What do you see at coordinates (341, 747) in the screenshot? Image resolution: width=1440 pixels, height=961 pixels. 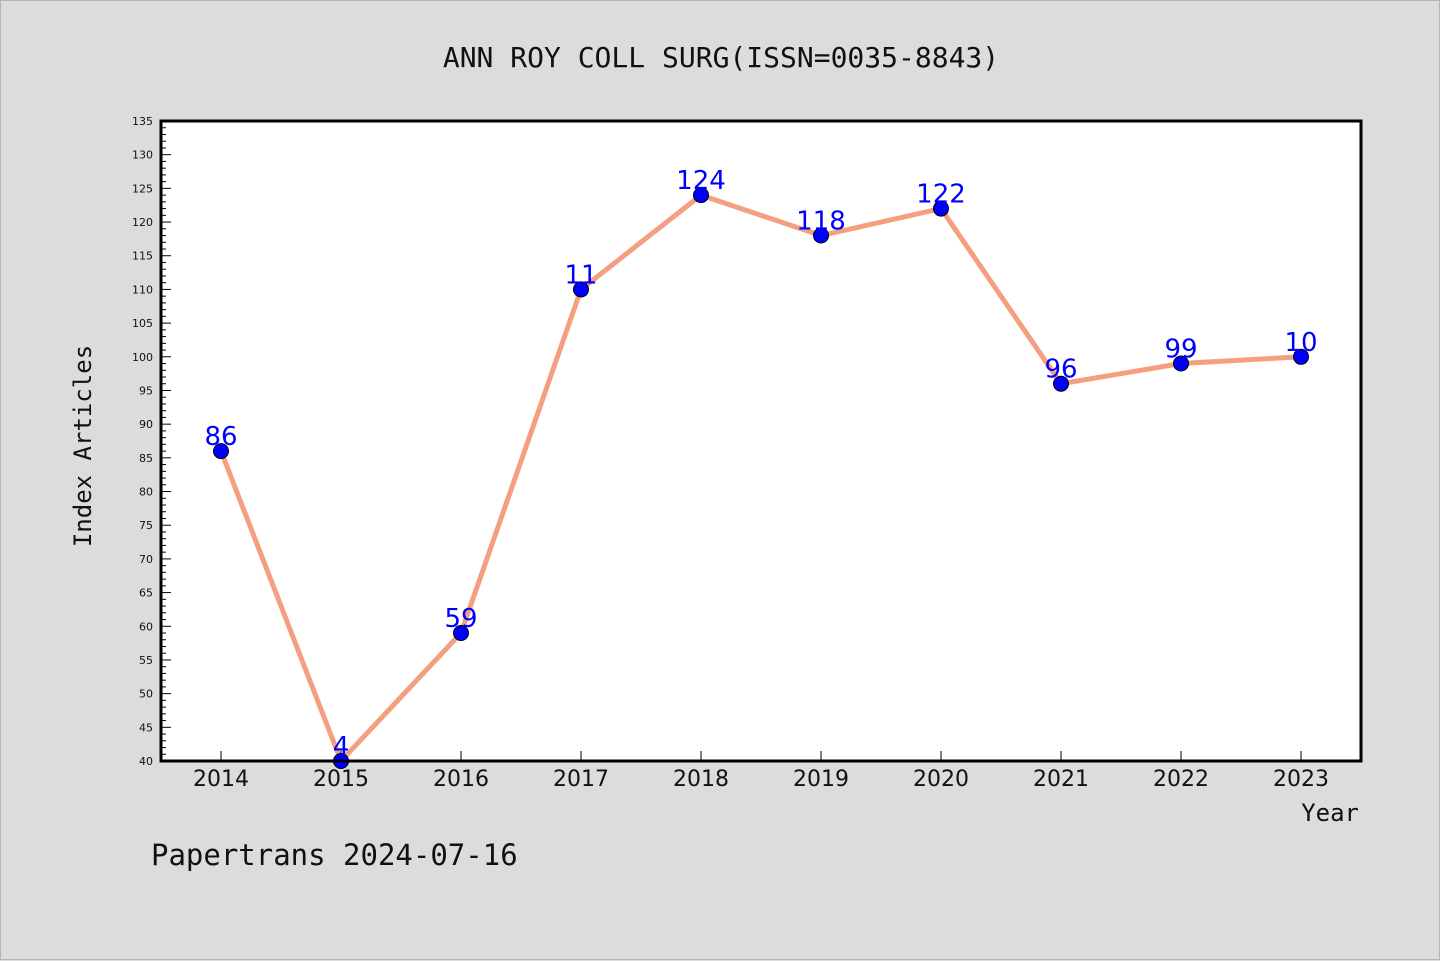 I see `data-label: 4` at bounding box center [341, 747].